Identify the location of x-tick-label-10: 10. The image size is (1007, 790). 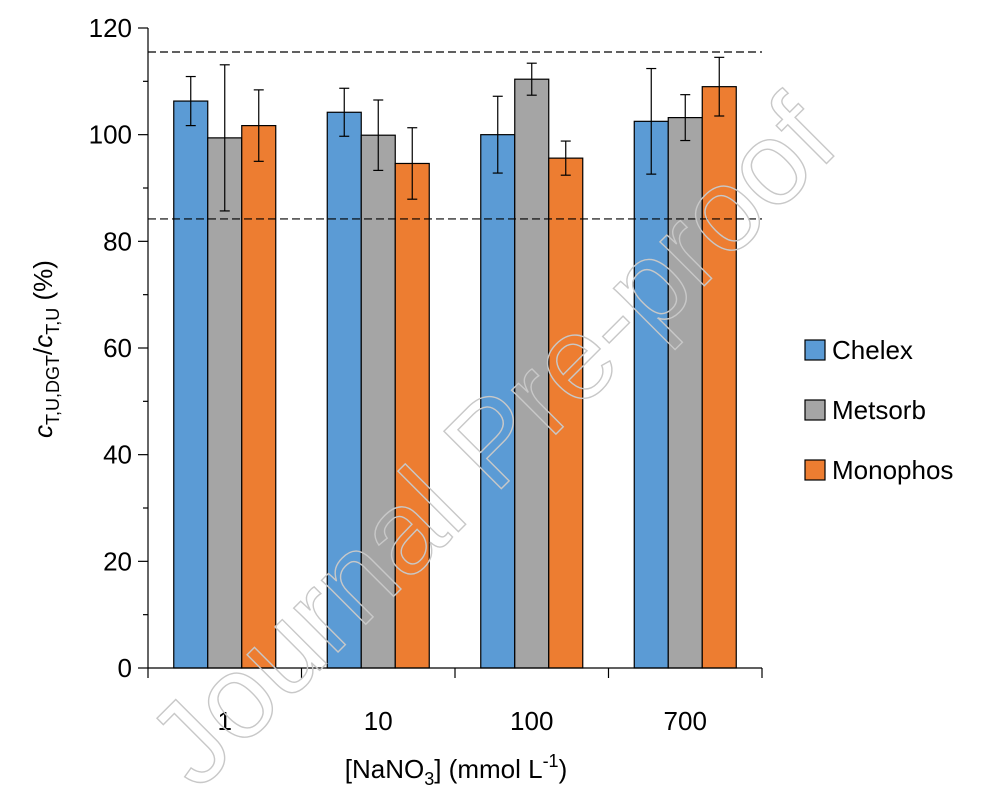
(378, 721).